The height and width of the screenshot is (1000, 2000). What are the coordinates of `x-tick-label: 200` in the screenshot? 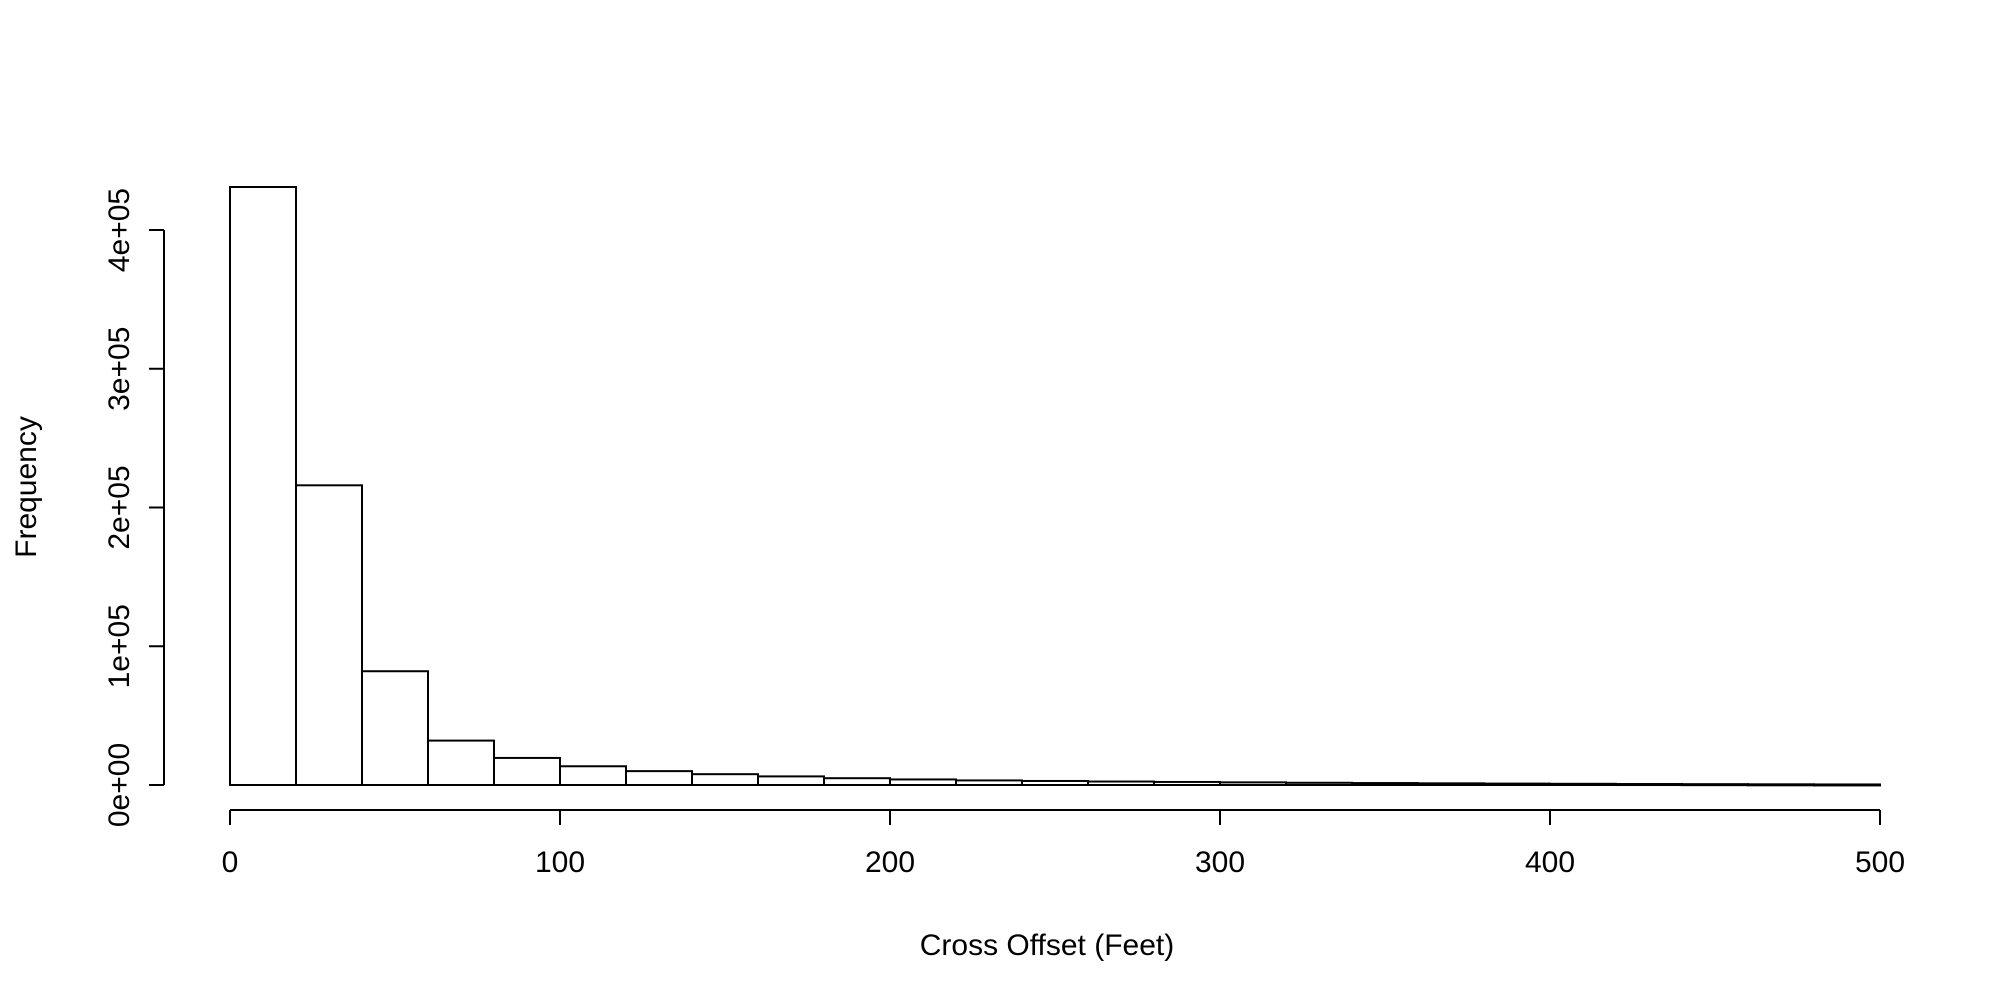 It's located at (890, 862).